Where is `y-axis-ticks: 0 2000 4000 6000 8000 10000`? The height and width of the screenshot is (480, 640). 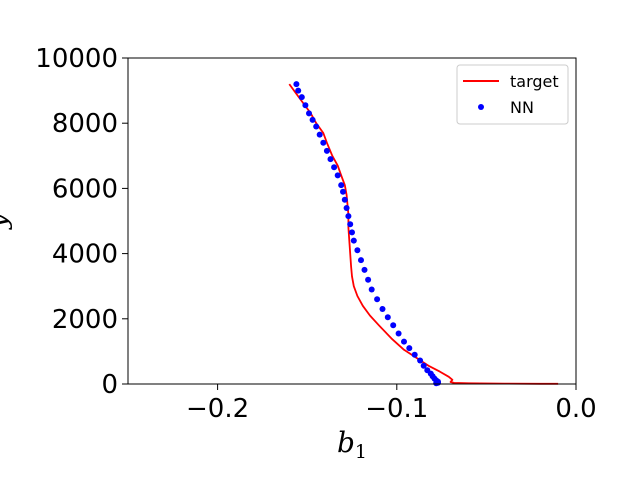 y-axis-ticks: 0 2000 4000 6000 8000 10000 is located at coordinates (81, 222).